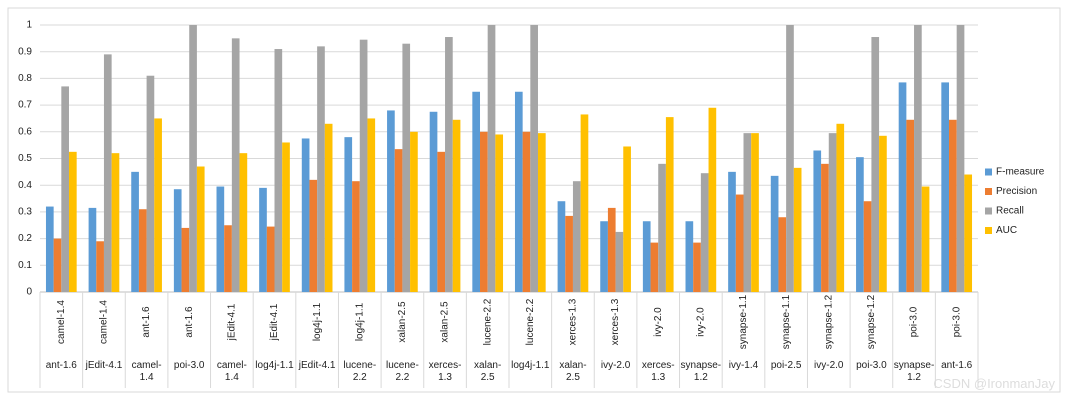 The image size is (1067, 401). I want to click on y-tick-label: 0.9, so click(25, 51).